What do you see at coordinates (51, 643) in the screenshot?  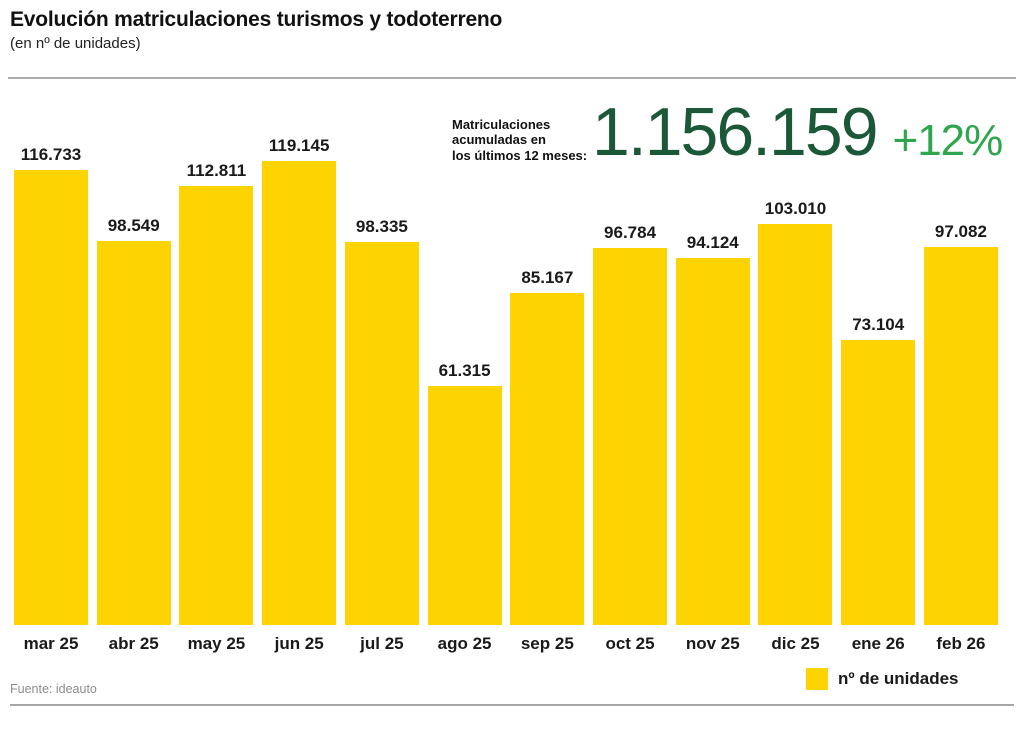 I see `x-axis-label: mar 25` at bounding box center [51, 643].